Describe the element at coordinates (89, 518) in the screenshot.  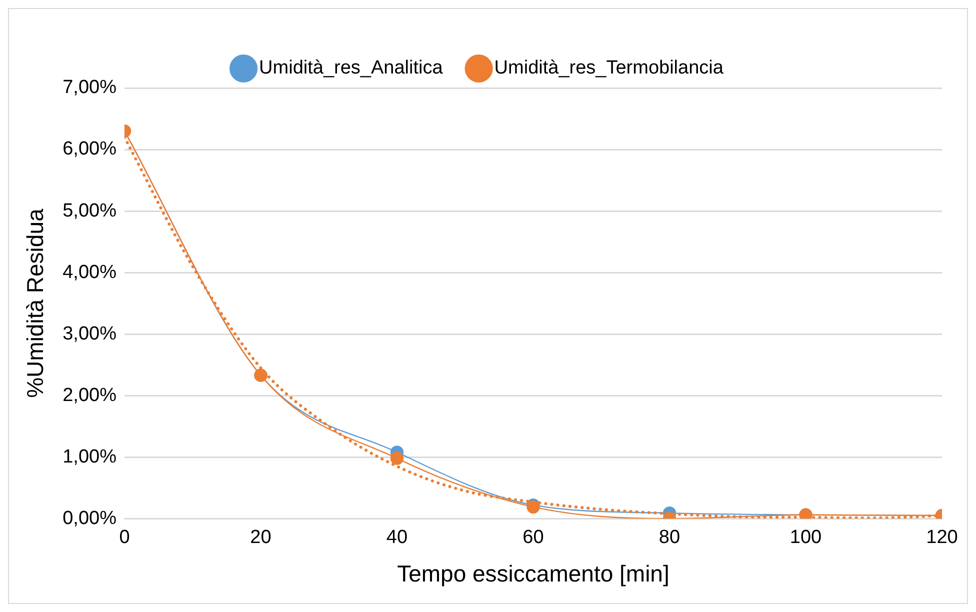
I see `y-tick-label: 0,00%` at that location.